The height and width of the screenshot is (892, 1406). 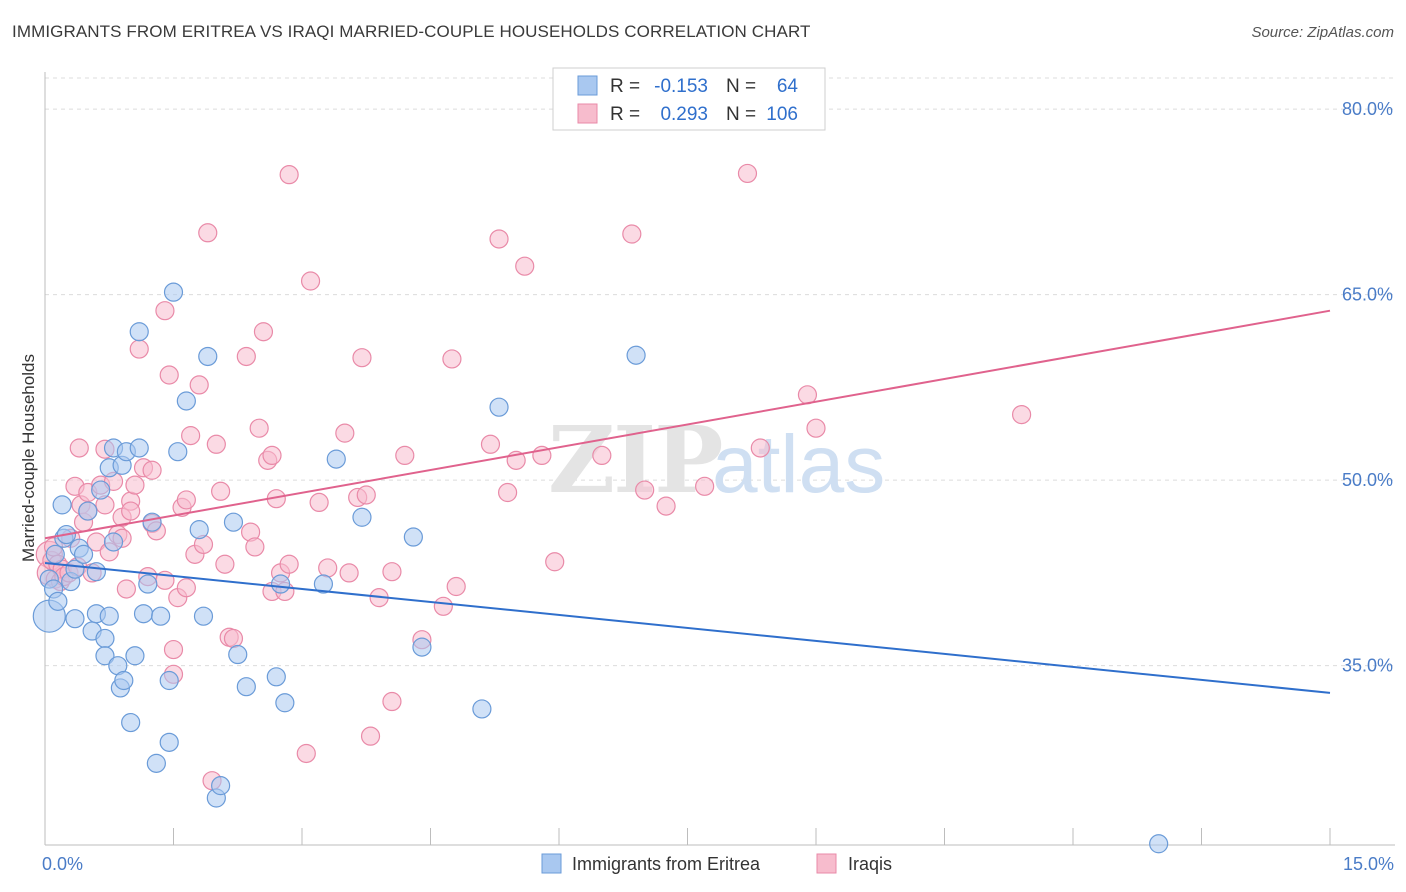 I want to click on y-tick-label: 65.0%, so click(x=1367, y=295).